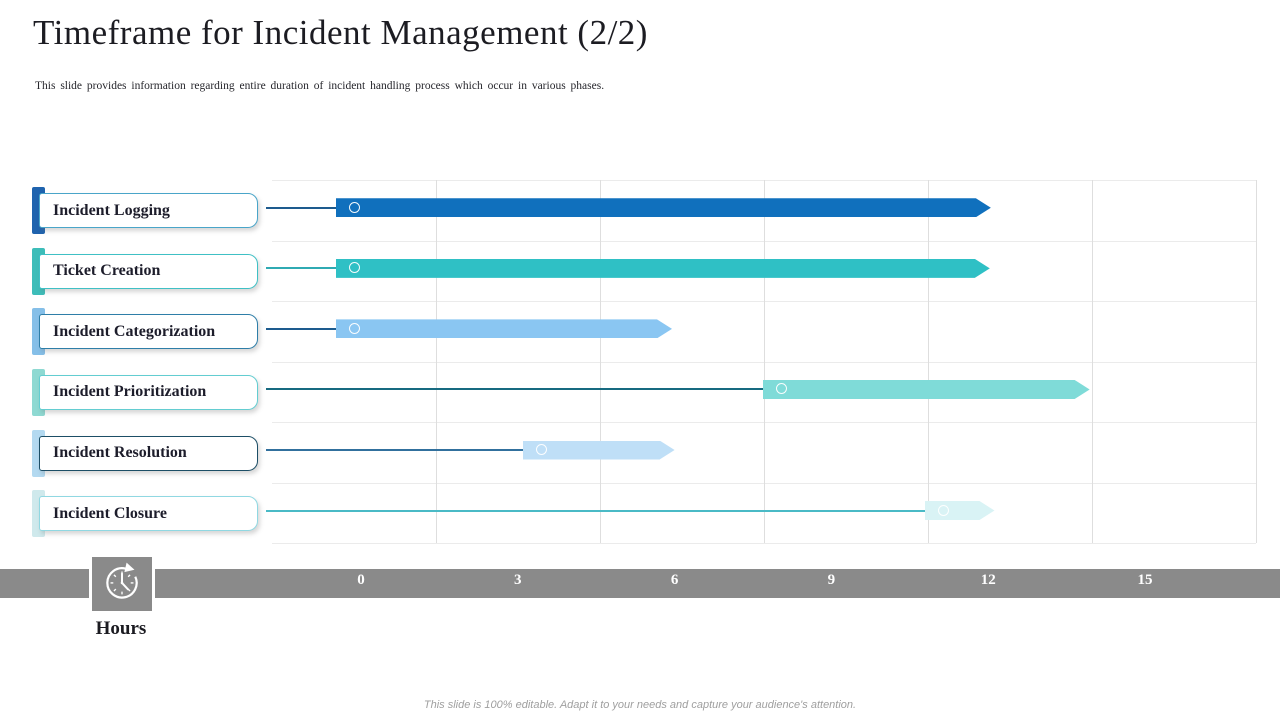  Describe the element at coordinates (361, 580) in the screenshot. I see `axis-tick-label: 0` at that location.